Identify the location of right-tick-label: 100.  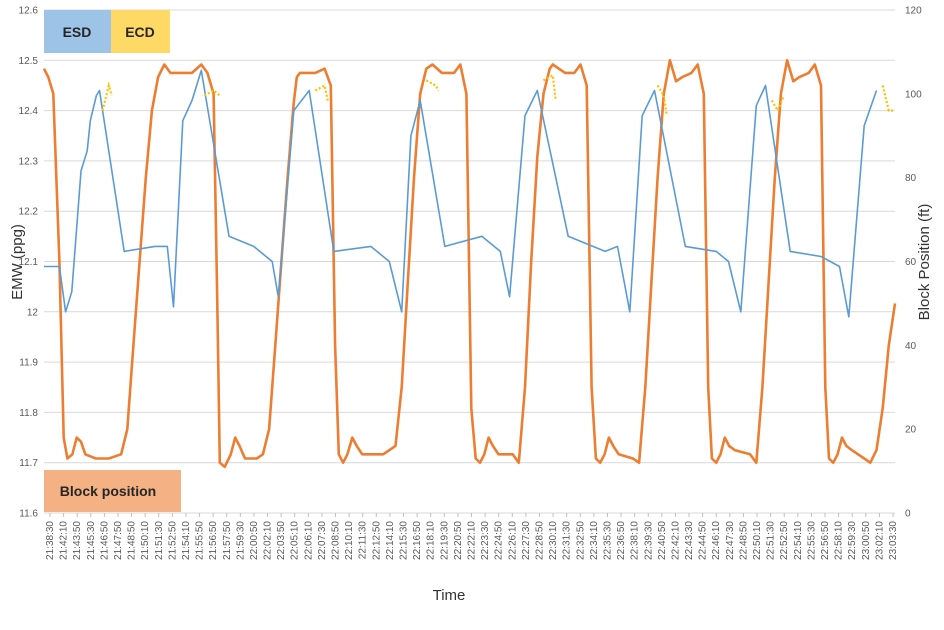
(913, 94).